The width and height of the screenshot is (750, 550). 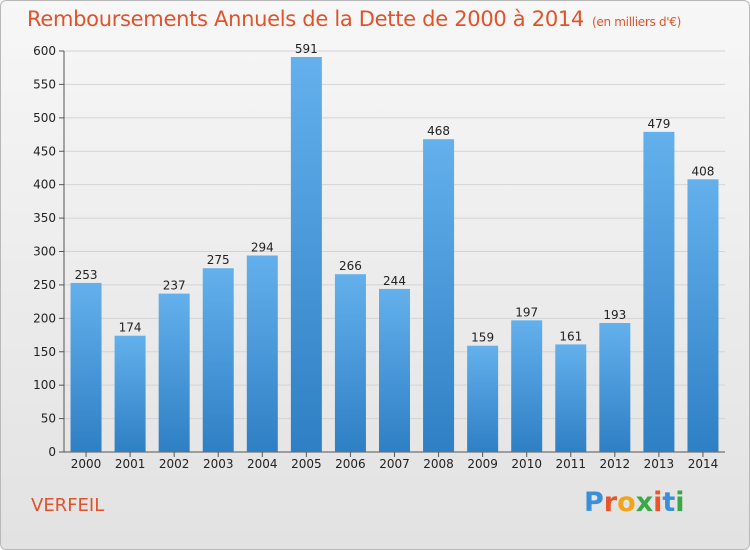 I want to click on y-tick-label: 0, so click(x=52, y=452).